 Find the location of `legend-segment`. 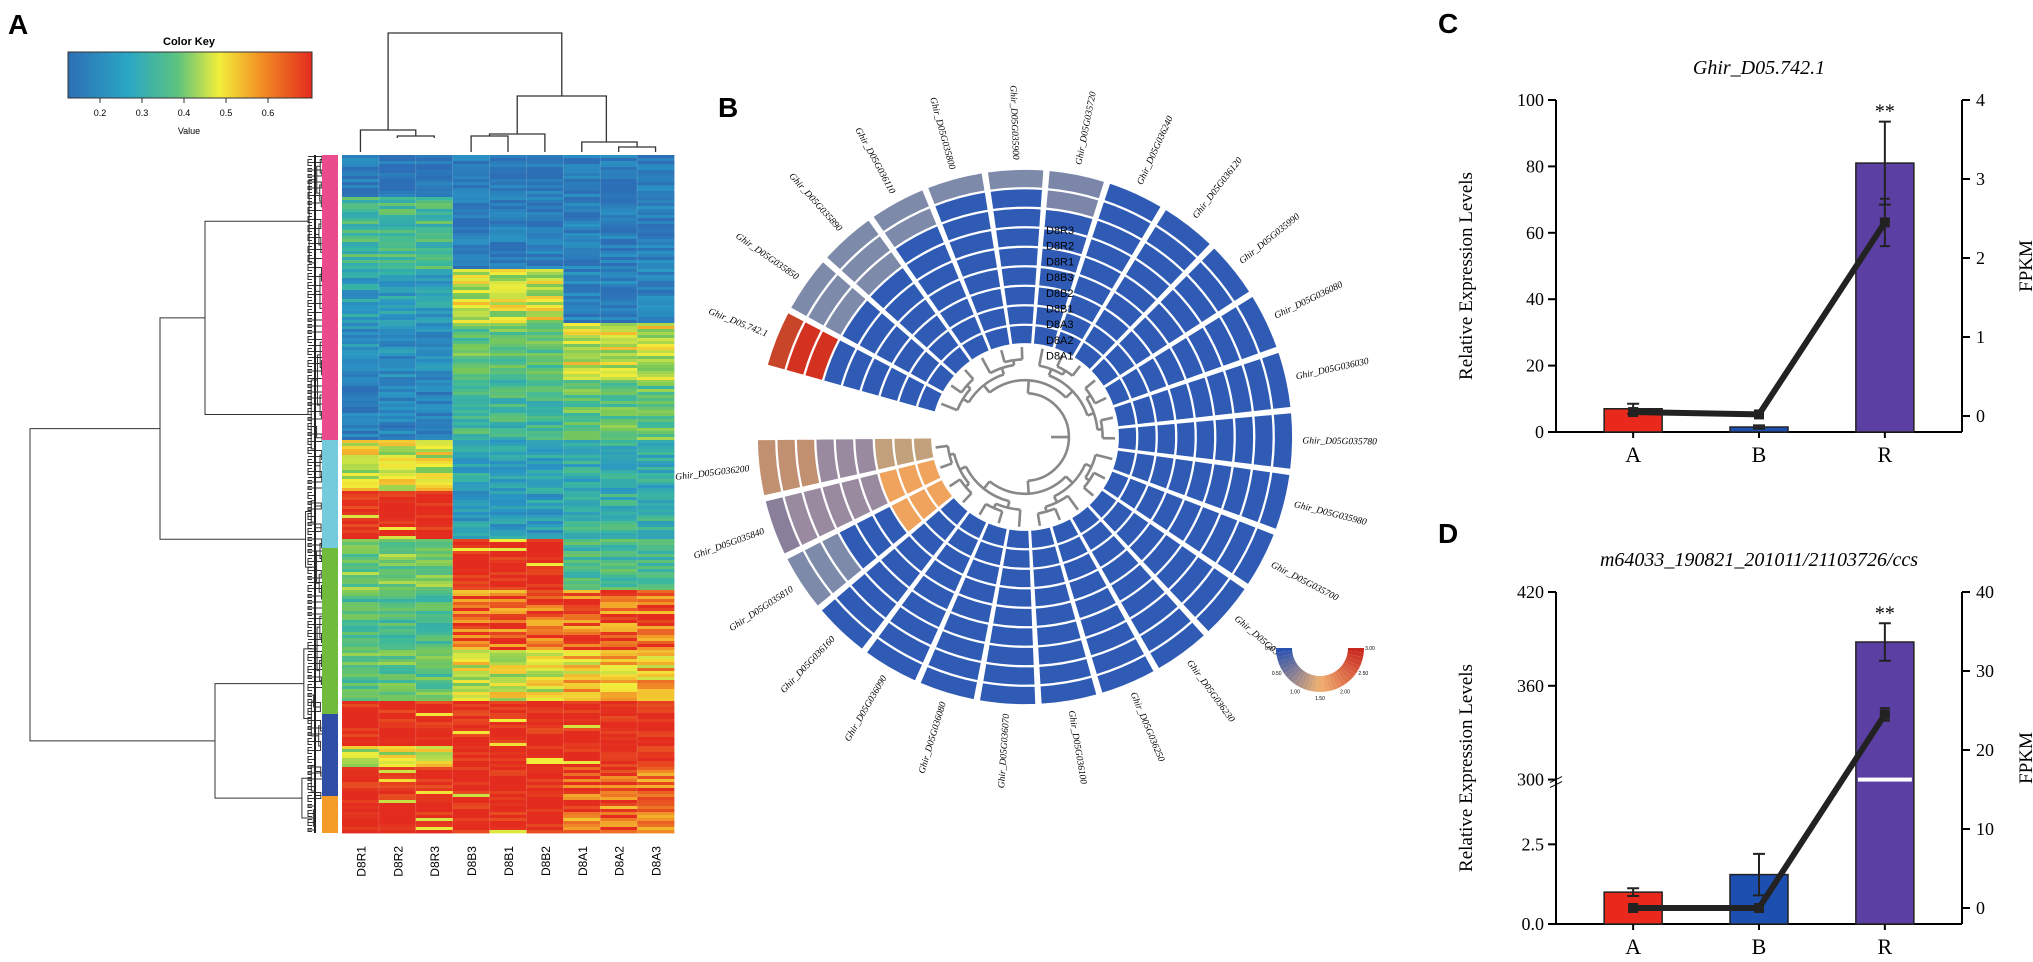

legend-segment is located at coordinates (1329, 683).